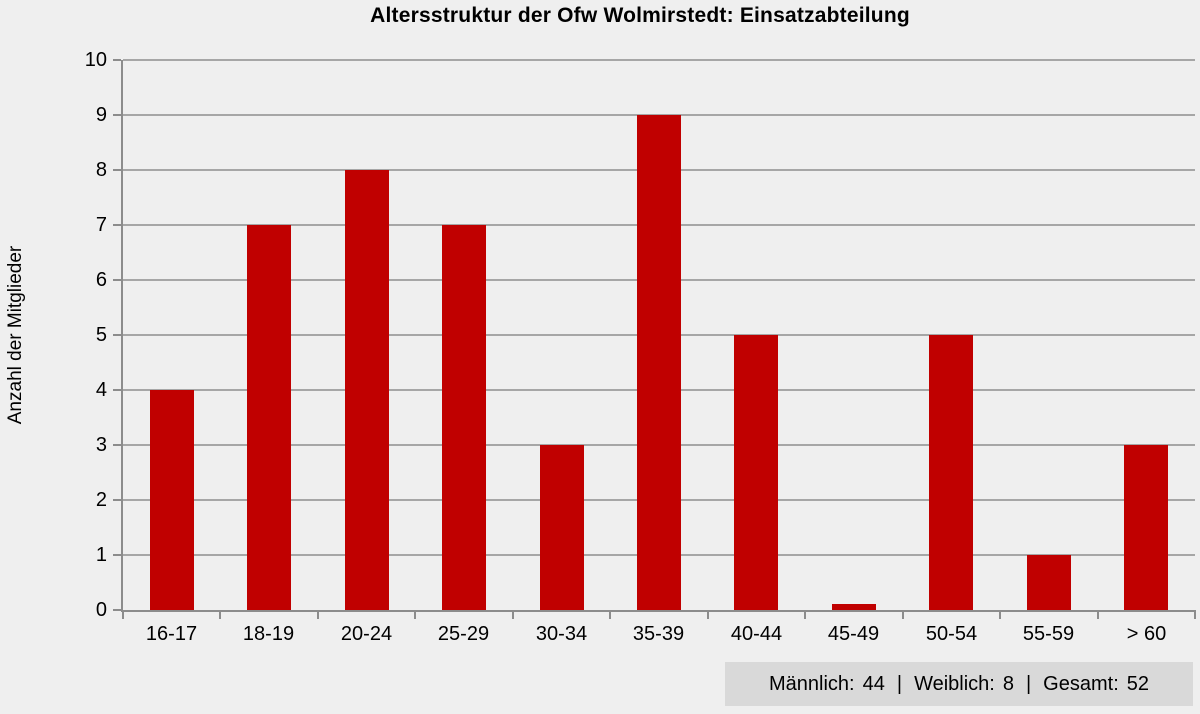 This screenshot has height=714, width=1200. I want to click on y-tick-label: 7, so click(101, 225).